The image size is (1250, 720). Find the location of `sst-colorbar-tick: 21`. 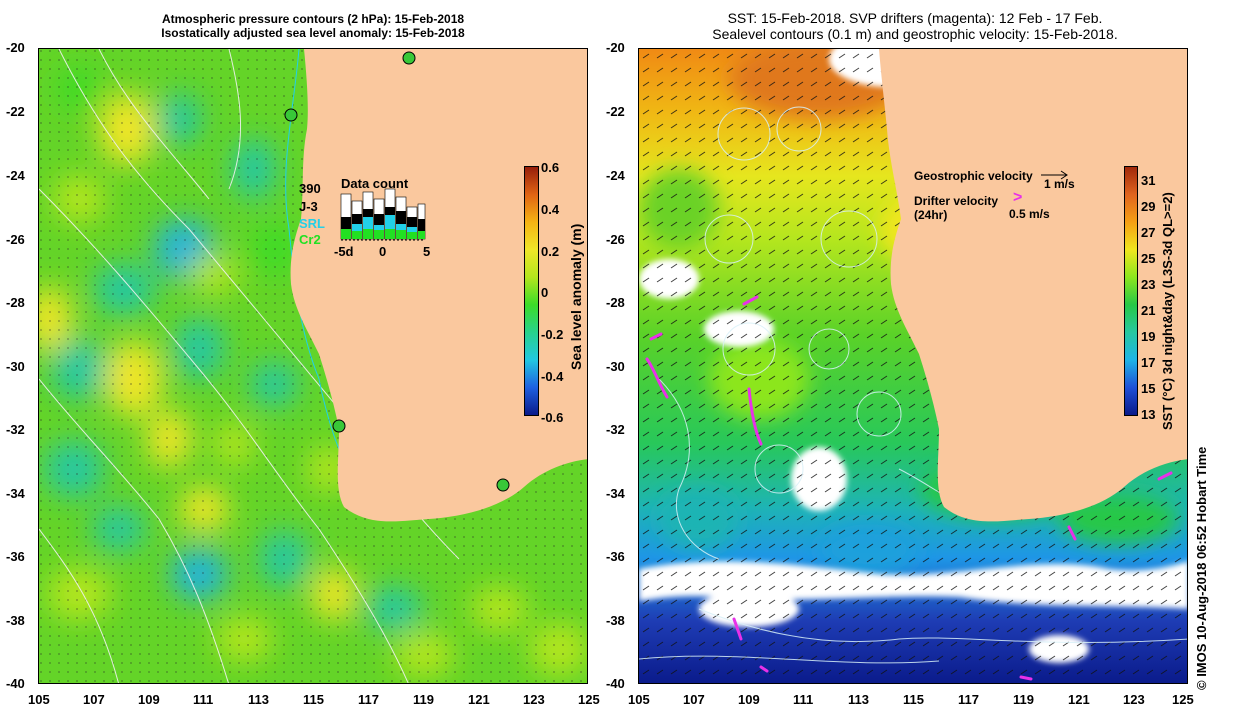

sst-colorbar-tick: 21 is located at coordinates (1148, 310).